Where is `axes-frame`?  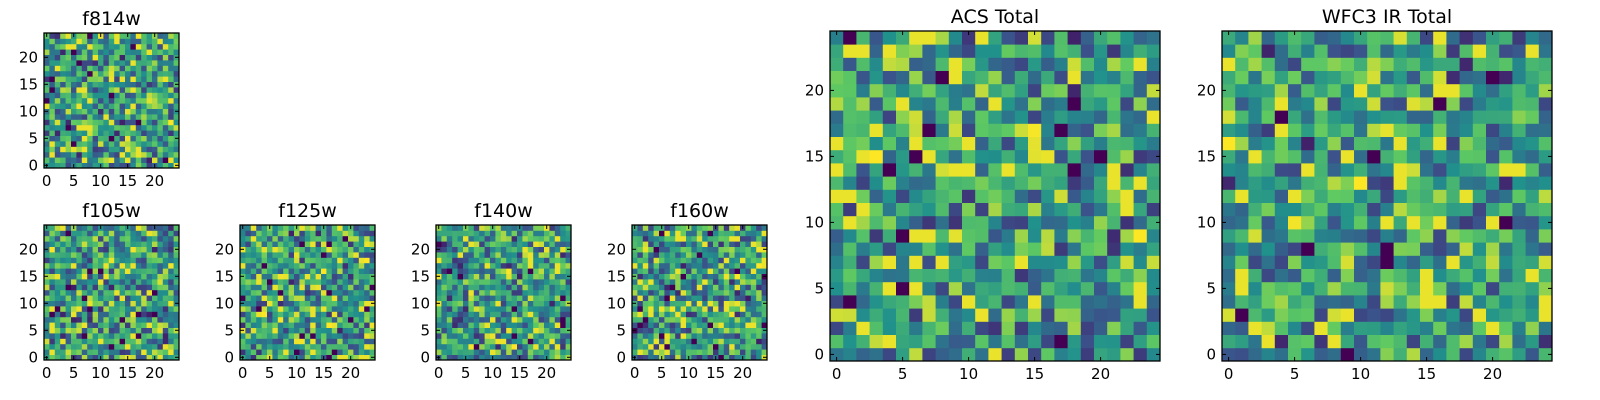
axes-frame is located at coordinates (111, 292).